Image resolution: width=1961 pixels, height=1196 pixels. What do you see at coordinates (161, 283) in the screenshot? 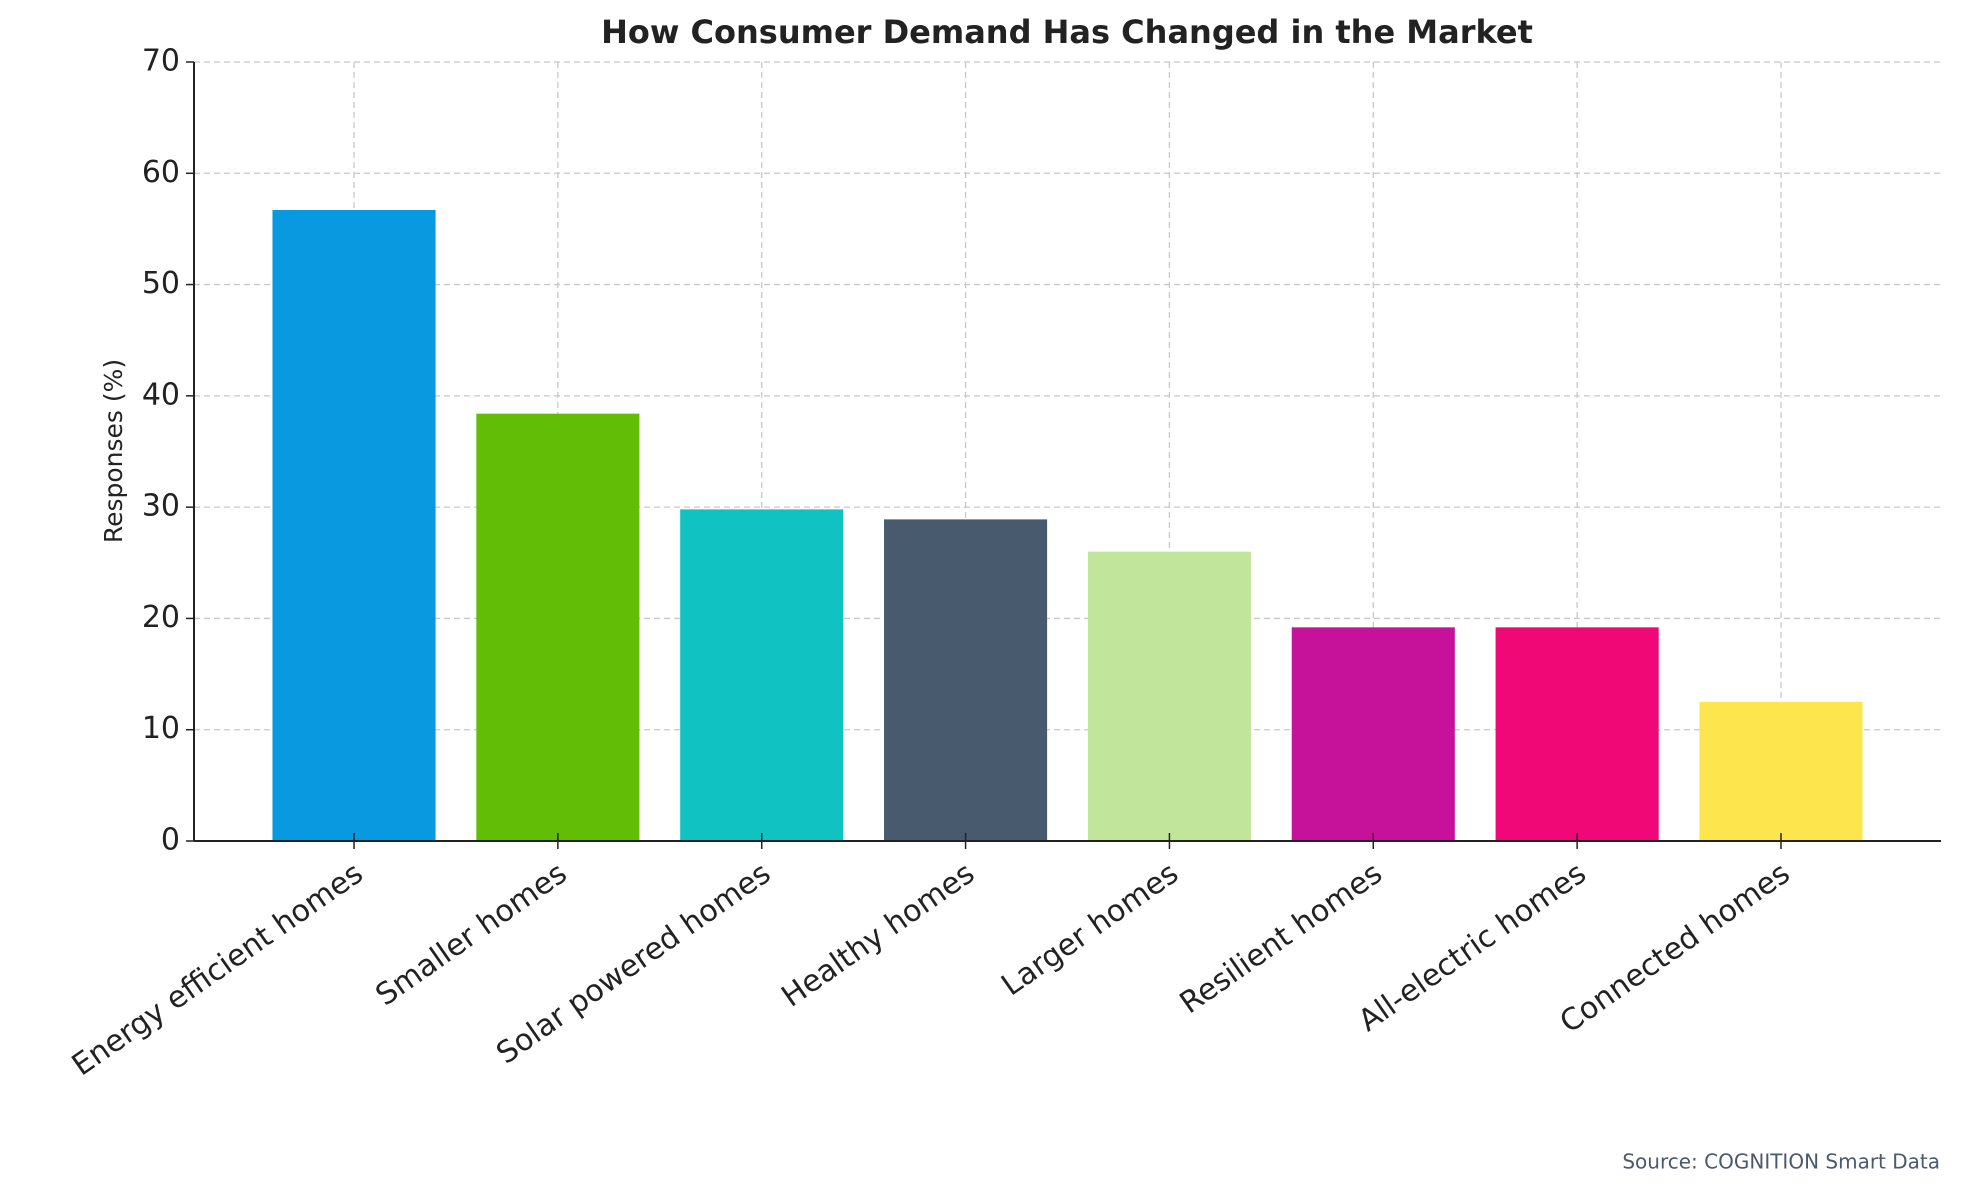
I see `y-tick-label: 50` at bounding box center [161, 283].